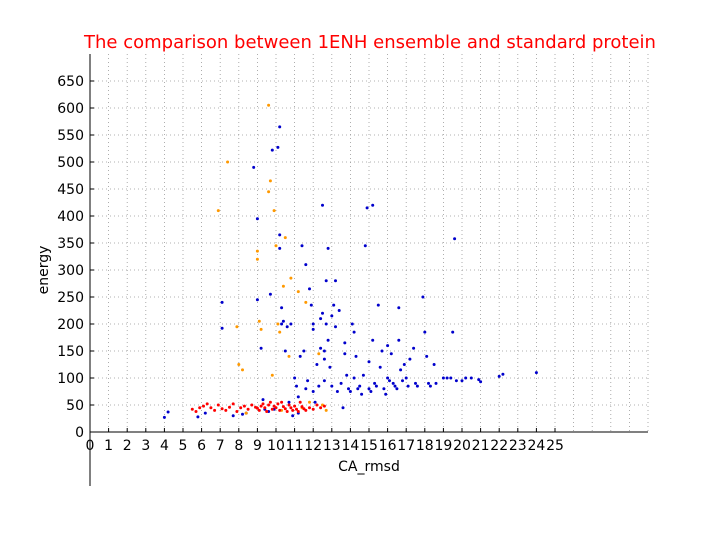  What do you see at coordinates (462, 446) in the screenshot?
I see `x-tick-label: 20` at bounding box center [462, 446].